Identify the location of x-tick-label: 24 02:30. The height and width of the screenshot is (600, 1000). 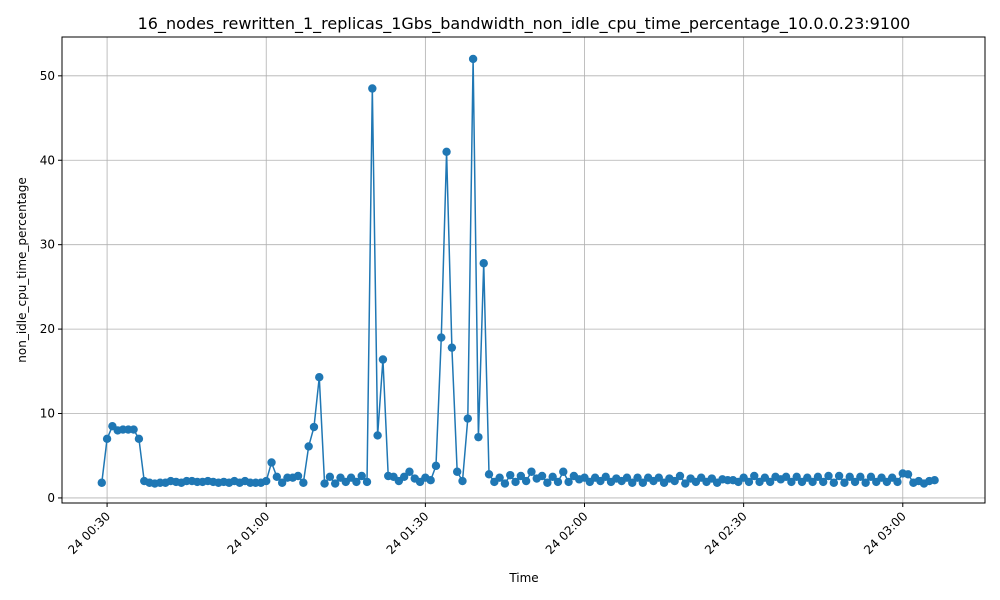
(726, 533).